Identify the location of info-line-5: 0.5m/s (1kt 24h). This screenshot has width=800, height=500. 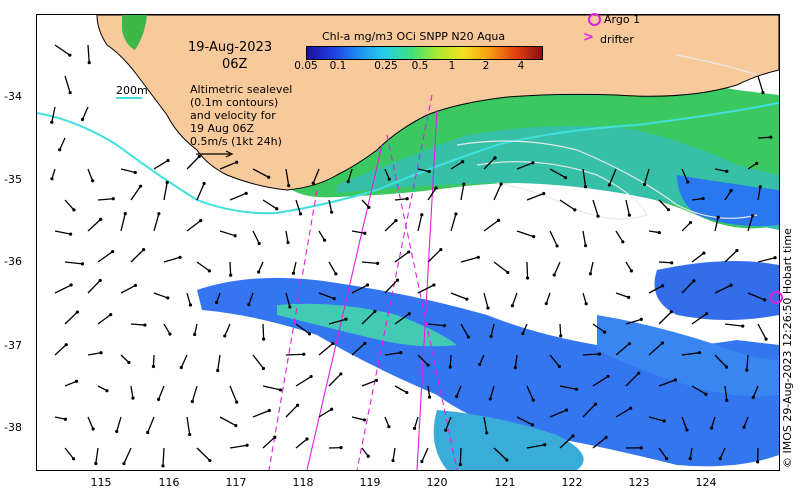
(236, 141).